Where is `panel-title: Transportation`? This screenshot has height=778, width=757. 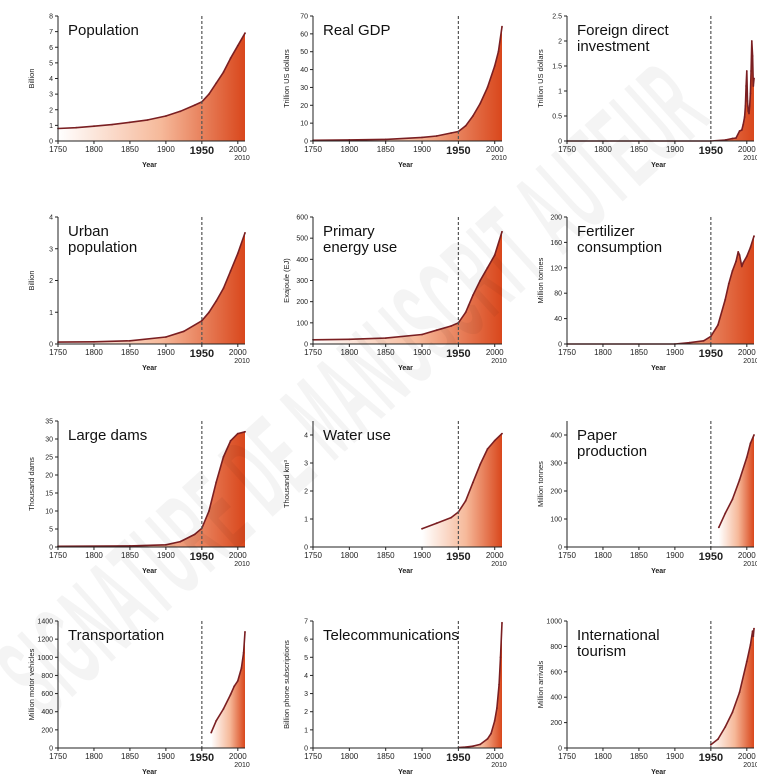
panel-title: Transportation is located at coordinates (116, 635).